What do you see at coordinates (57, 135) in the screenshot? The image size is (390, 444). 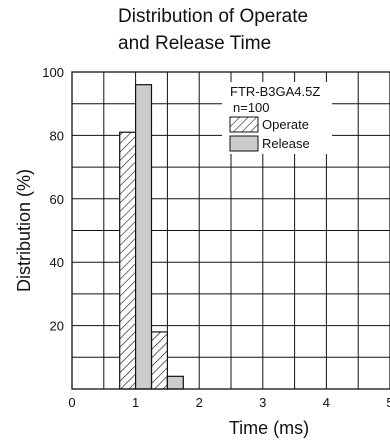 I see `y-tick-label: 80` at bounding box center [57, 135].